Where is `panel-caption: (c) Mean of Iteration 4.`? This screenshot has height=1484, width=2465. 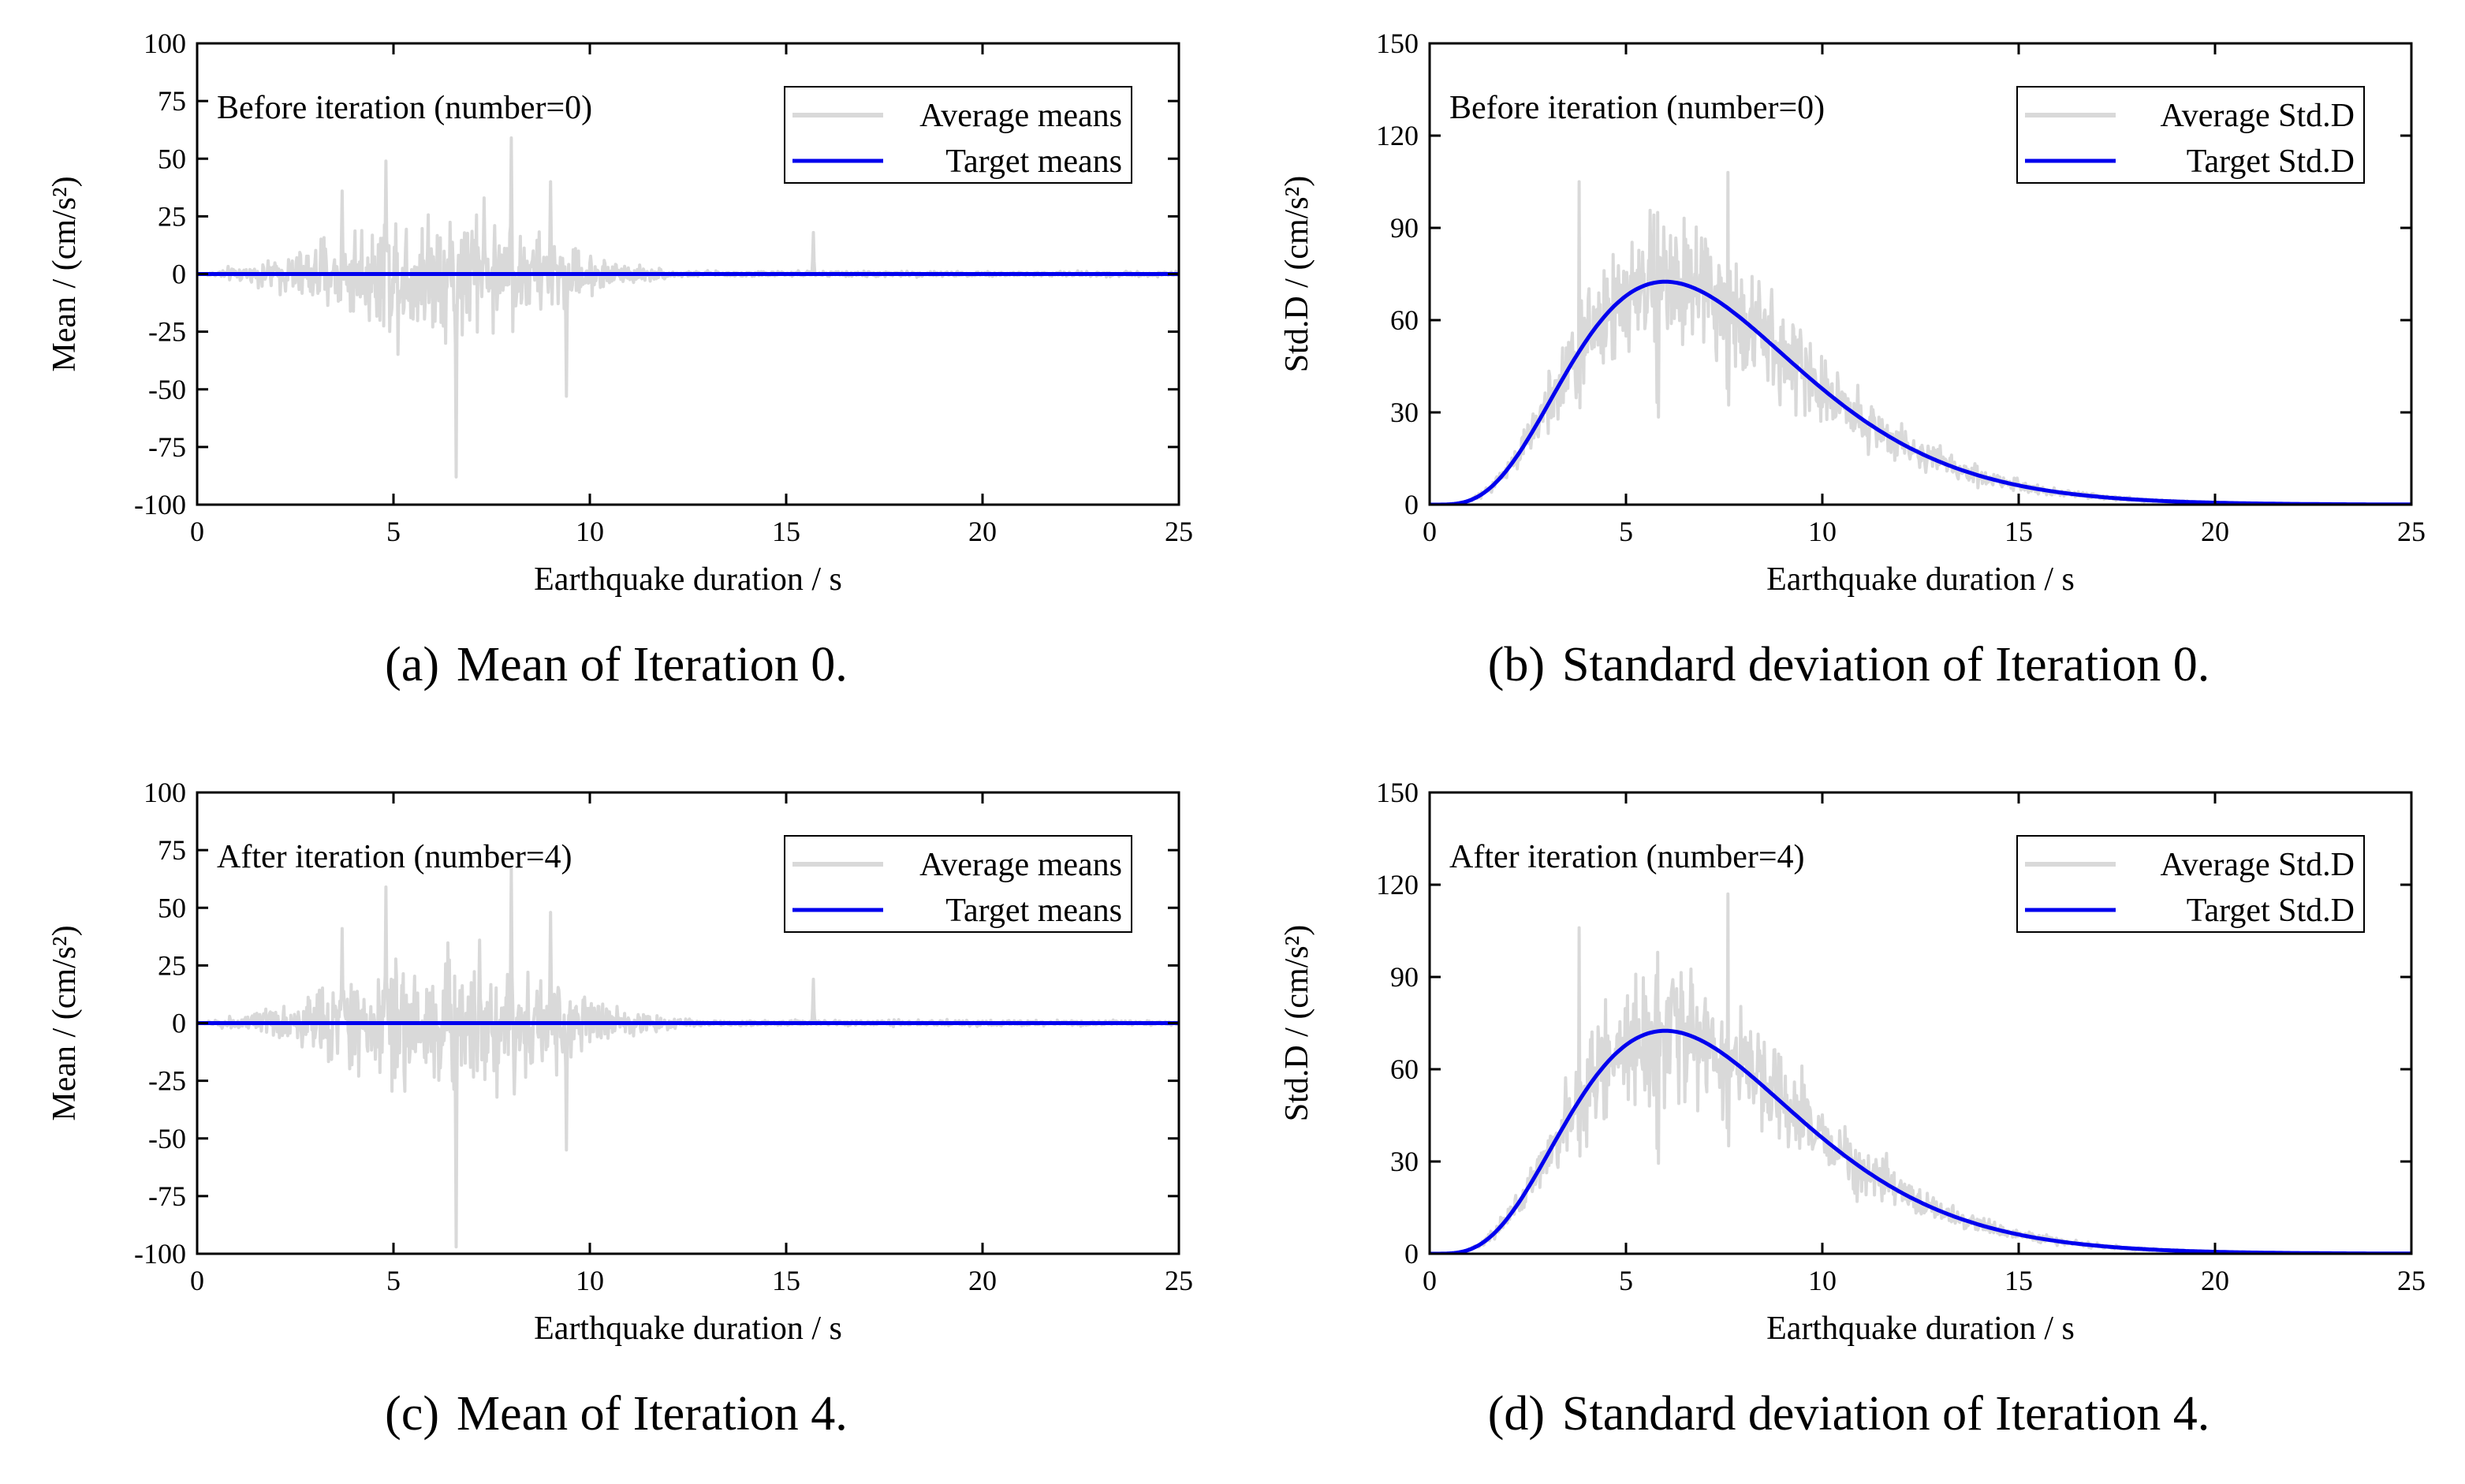 panel-caption: (c) Mean of Iteration 4. is located at coordinates (616, 1414).